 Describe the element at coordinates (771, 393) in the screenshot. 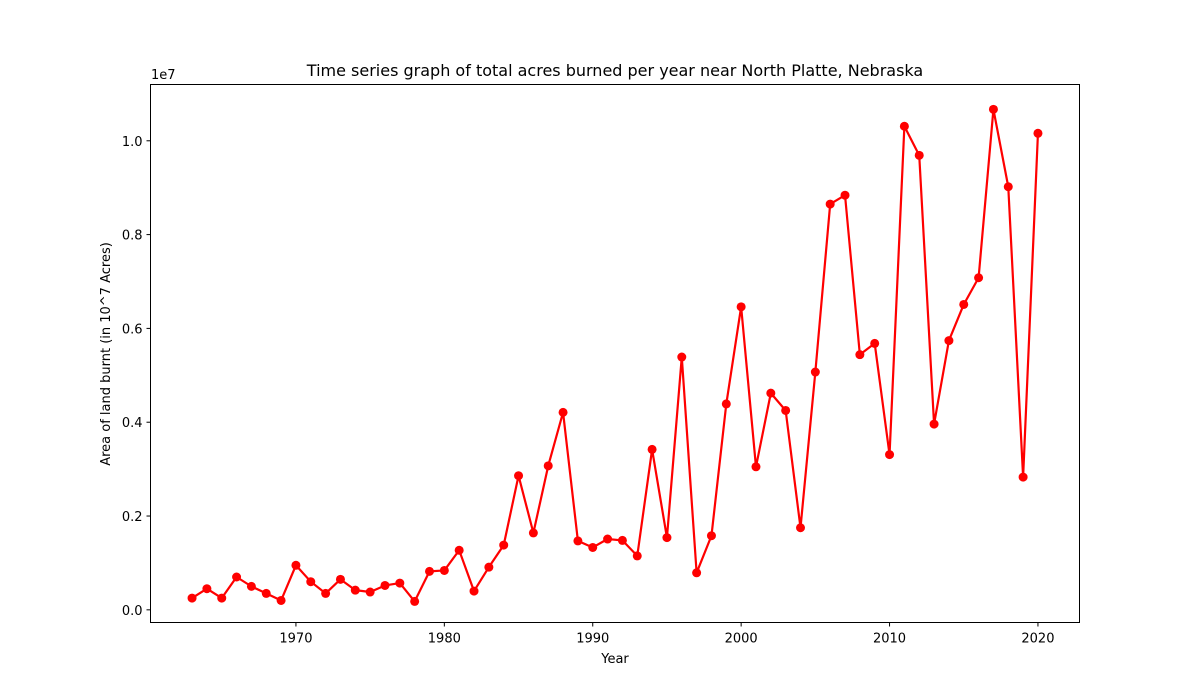

I see `data-point-2002` at that location.